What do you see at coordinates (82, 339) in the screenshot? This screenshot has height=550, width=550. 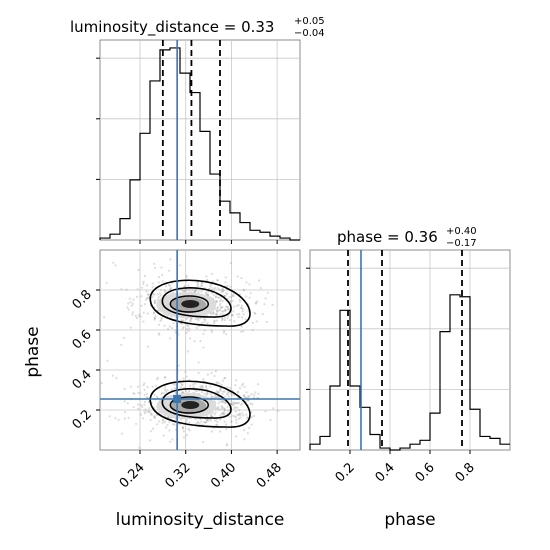 I see `phase-ytick-label-2: 0.6` at bounding box center [82, 339].